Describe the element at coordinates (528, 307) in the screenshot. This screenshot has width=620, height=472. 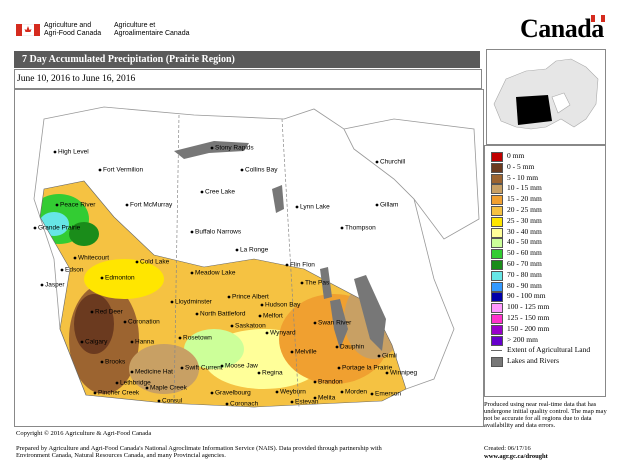
I see `legend-label: 100 - 125 mm` at that location.